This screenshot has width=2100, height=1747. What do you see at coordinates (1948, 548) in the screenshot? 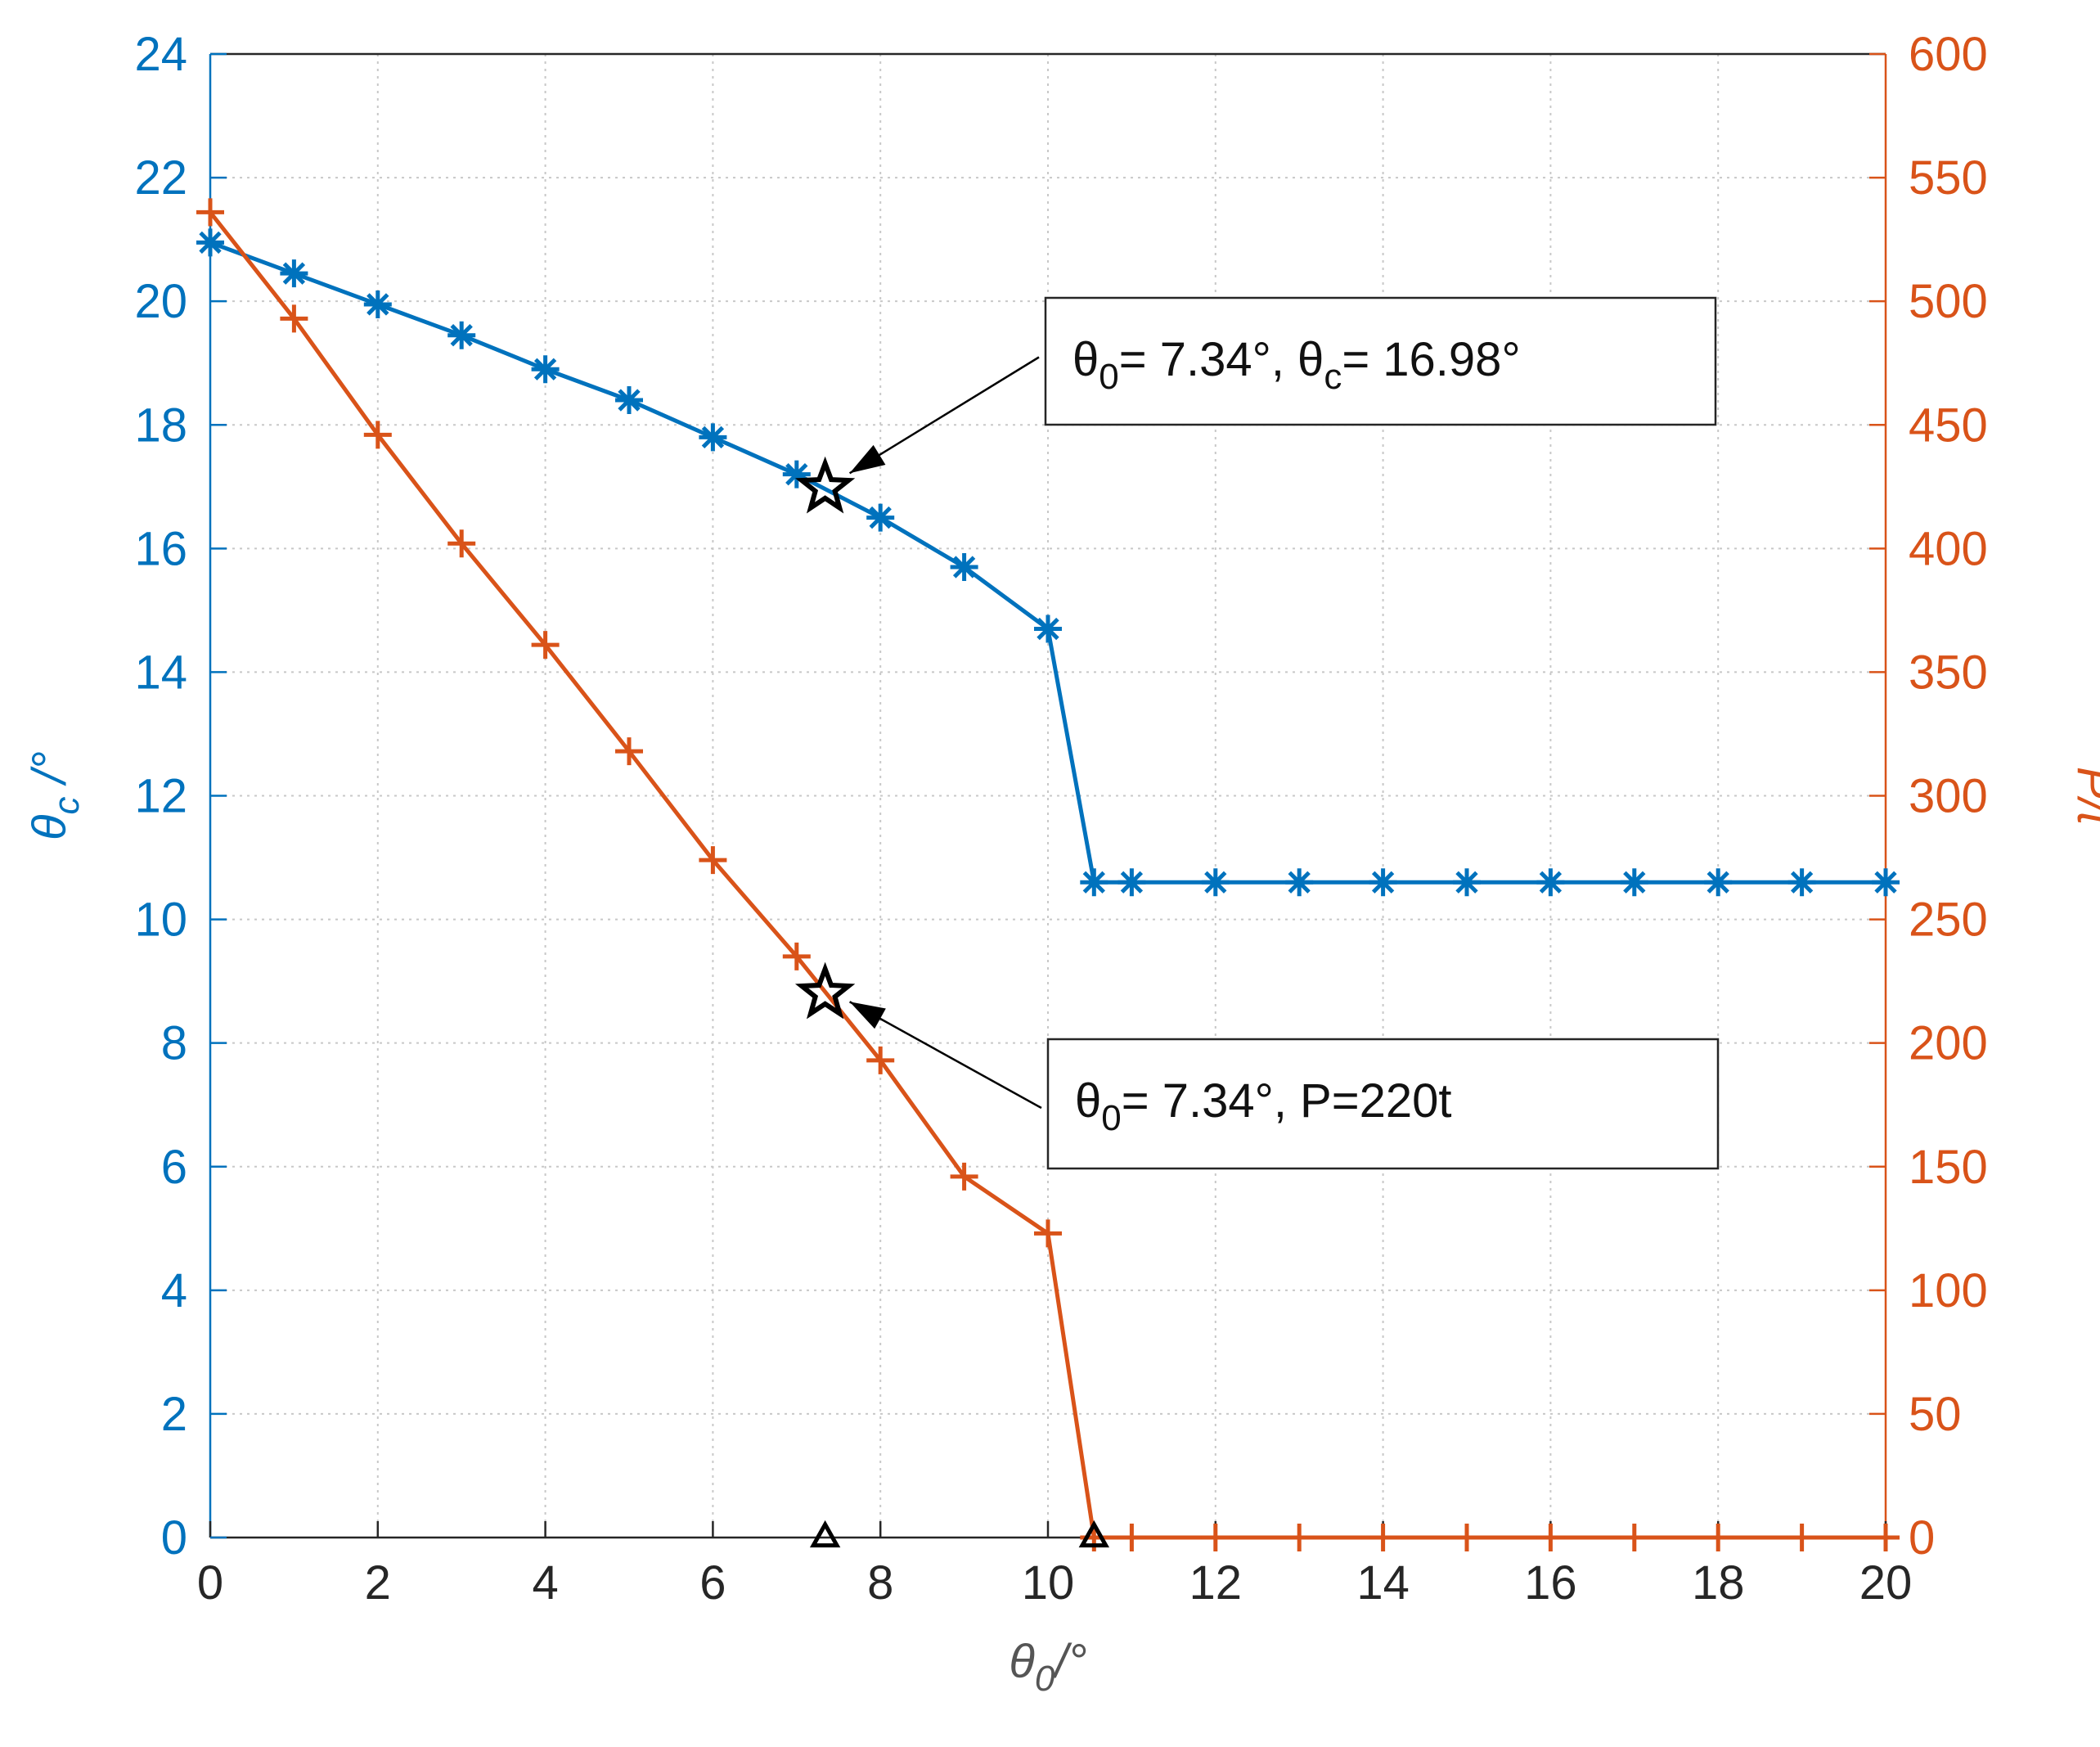
I see `y2-tick-label: 400` at bounding box center [1948, 548].